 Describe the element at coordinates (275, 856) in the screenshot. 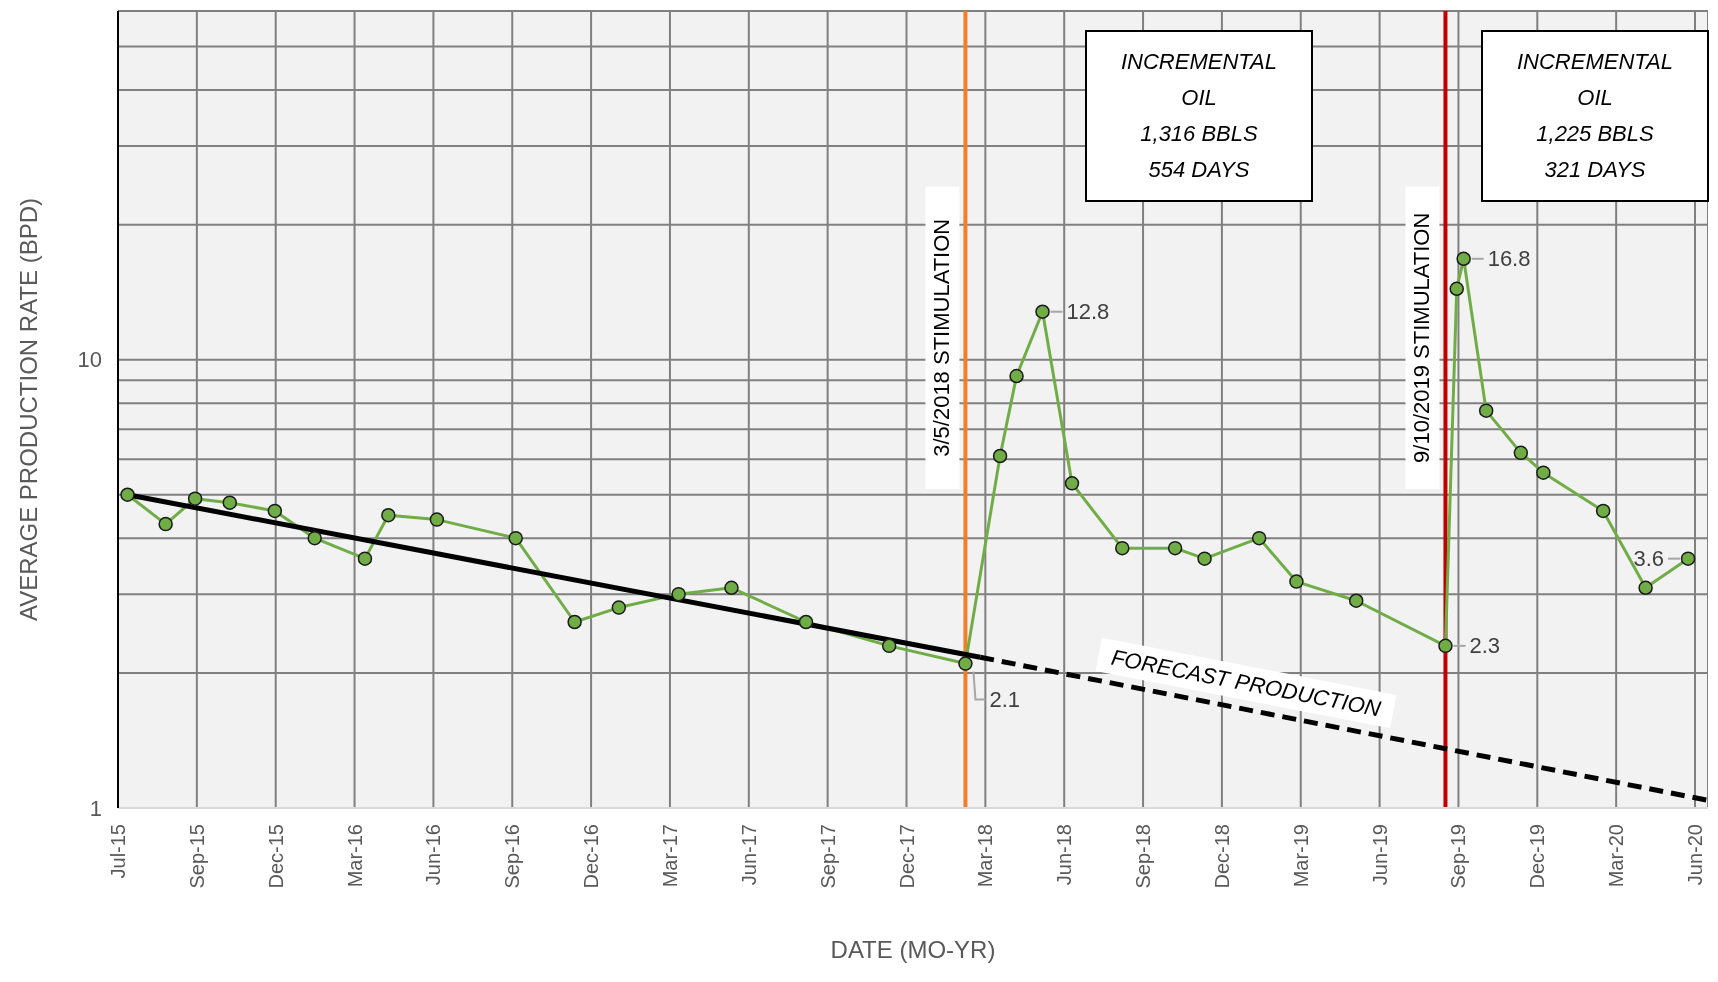

I see `x-tick-label: Dec-15` at that location.